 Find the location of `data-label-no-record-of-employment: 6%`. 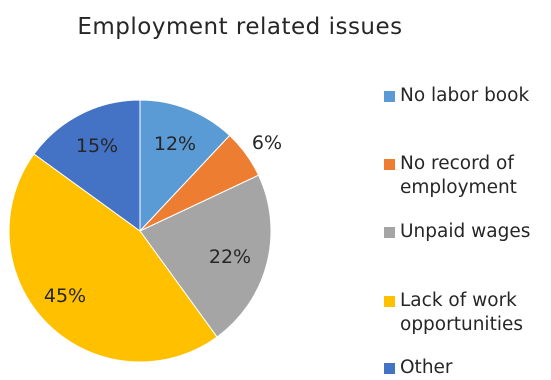

data-label-no-record-of-employment: 6% is located at coordinates (267, 143).